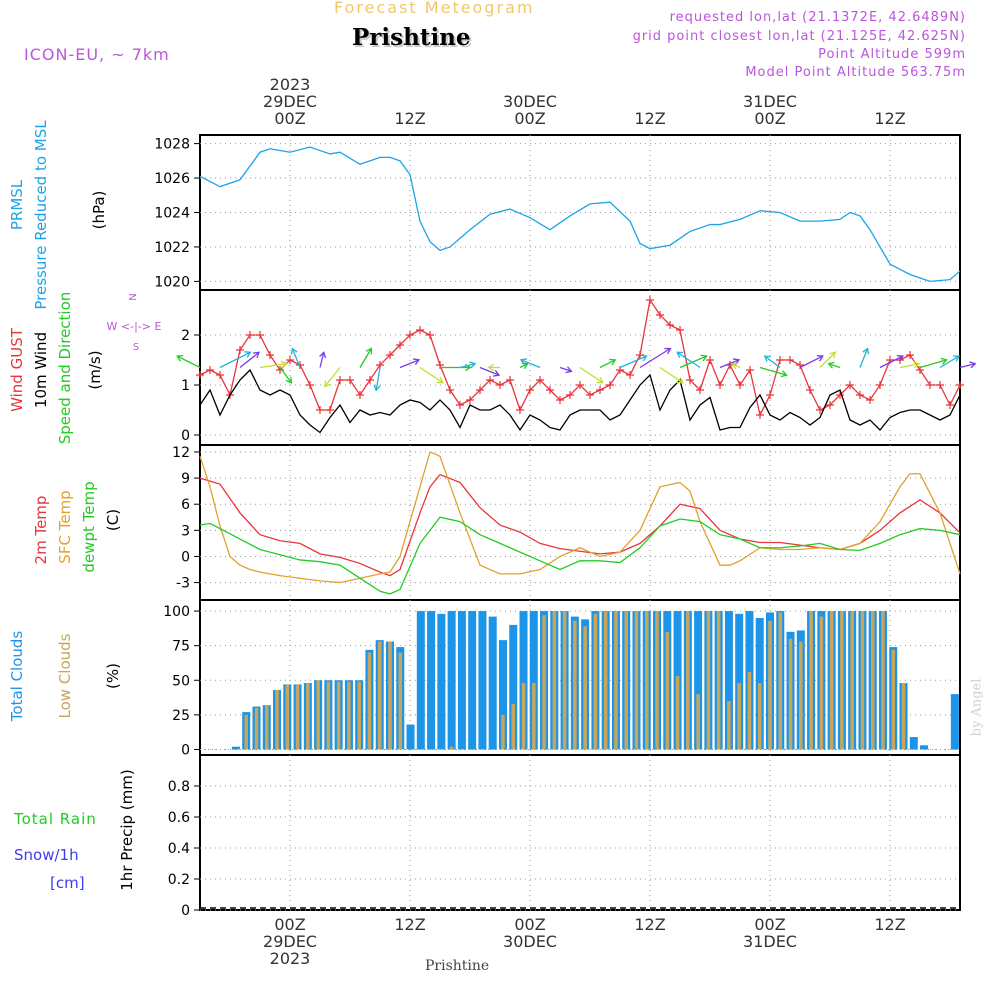 This screenshot has width=1000, height=1000. What do you see at coordinates (409, 118) in the screenshot?
I see `top-time-label: 12Z` at bounding box center [409, 118].